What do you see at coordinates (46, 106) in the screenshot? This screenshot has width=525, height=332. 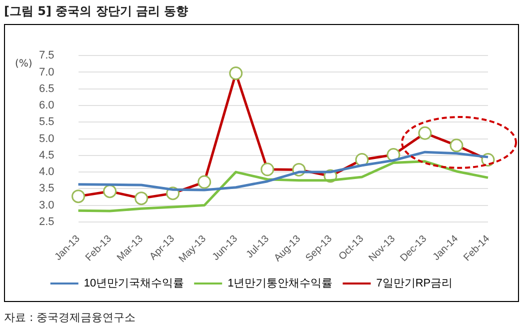 I see `y-tick-label: 6.0` at bounding box center [46, 106].